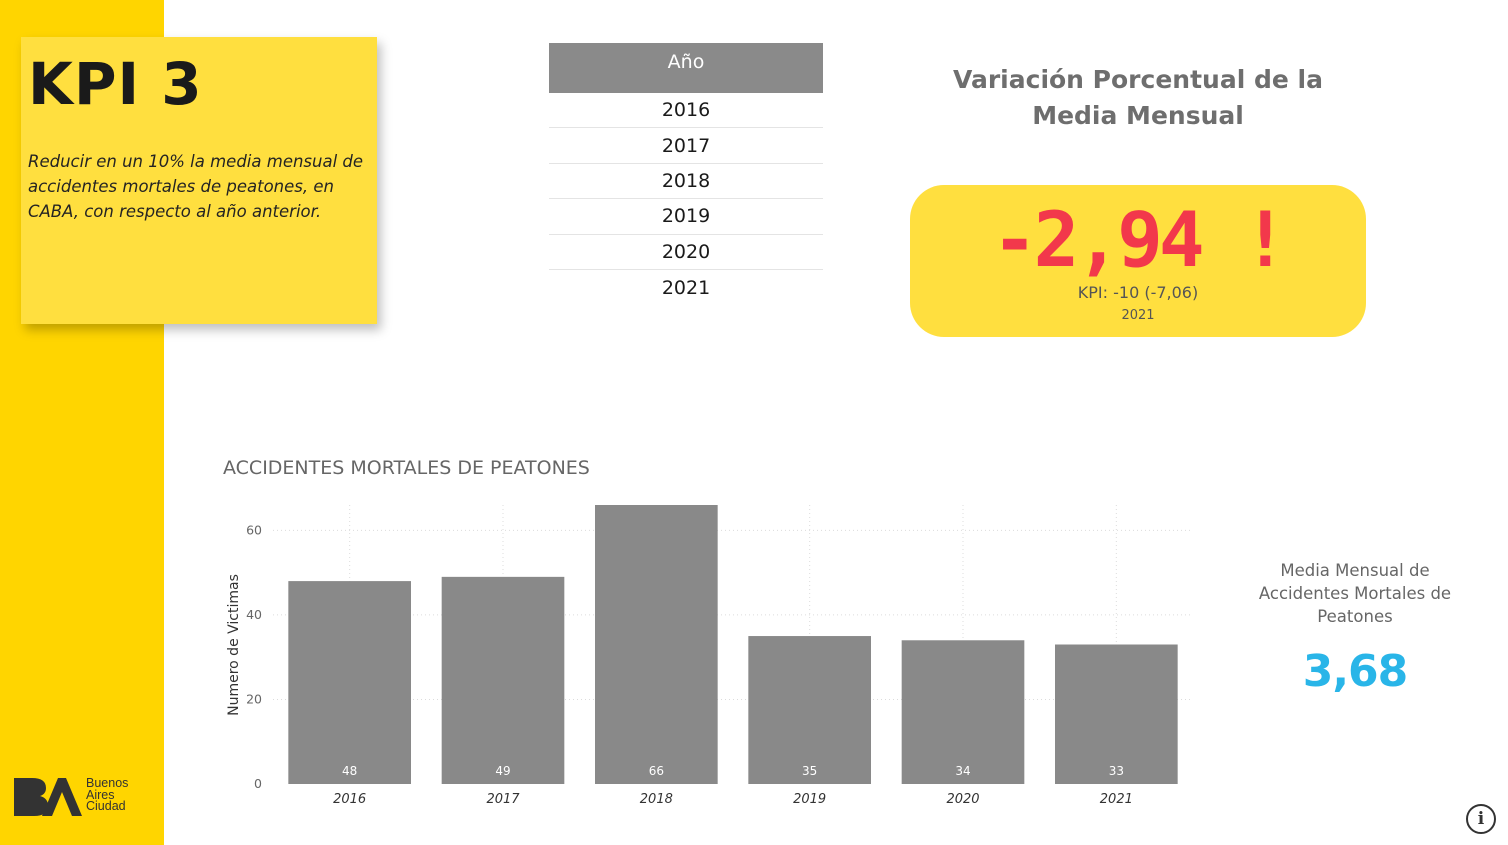 The height and width of the screenshot is (845, 1508). I want to click on y-tick-label: 60, so click(254, 529).